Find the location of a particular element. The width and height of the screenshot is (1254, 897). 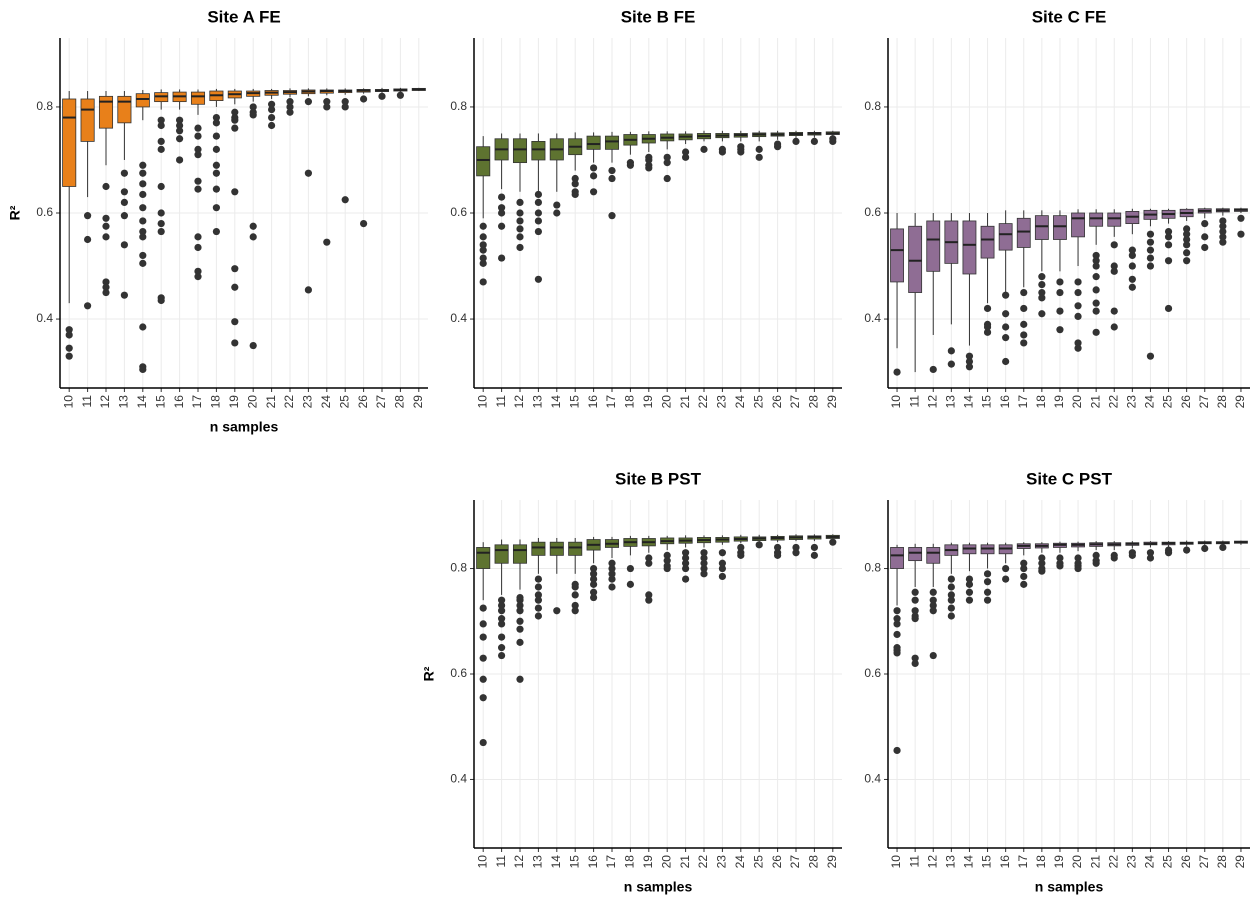

x-tick-label: 26 is located at coordinates (777, 862).